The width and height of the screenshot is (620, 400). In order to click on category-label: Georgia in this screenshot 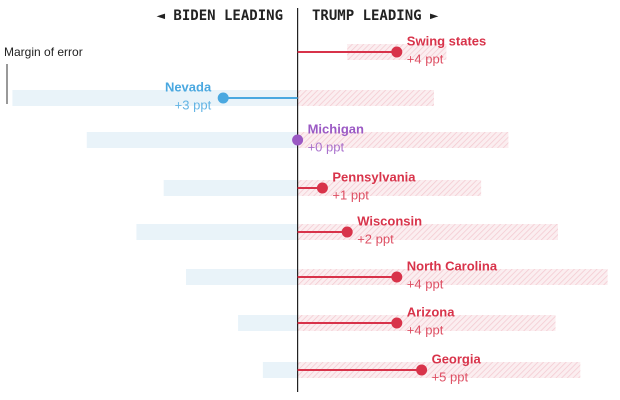, I will do `click(457, 358)`.